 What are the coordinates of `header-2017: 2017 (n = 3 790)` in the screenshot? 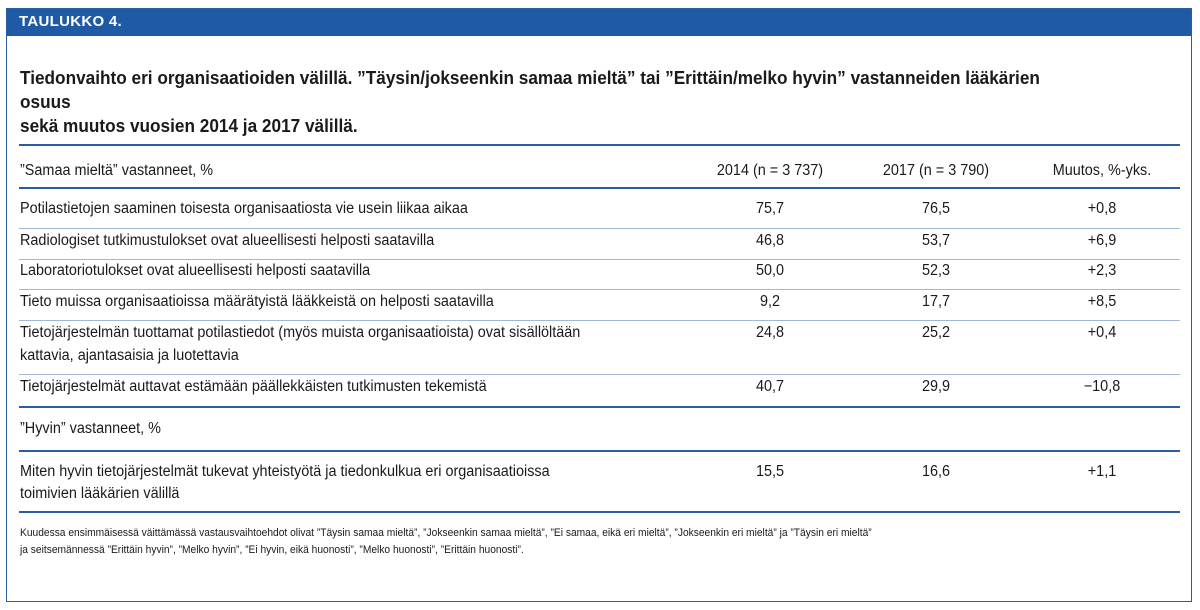 It's located at (936, 170).